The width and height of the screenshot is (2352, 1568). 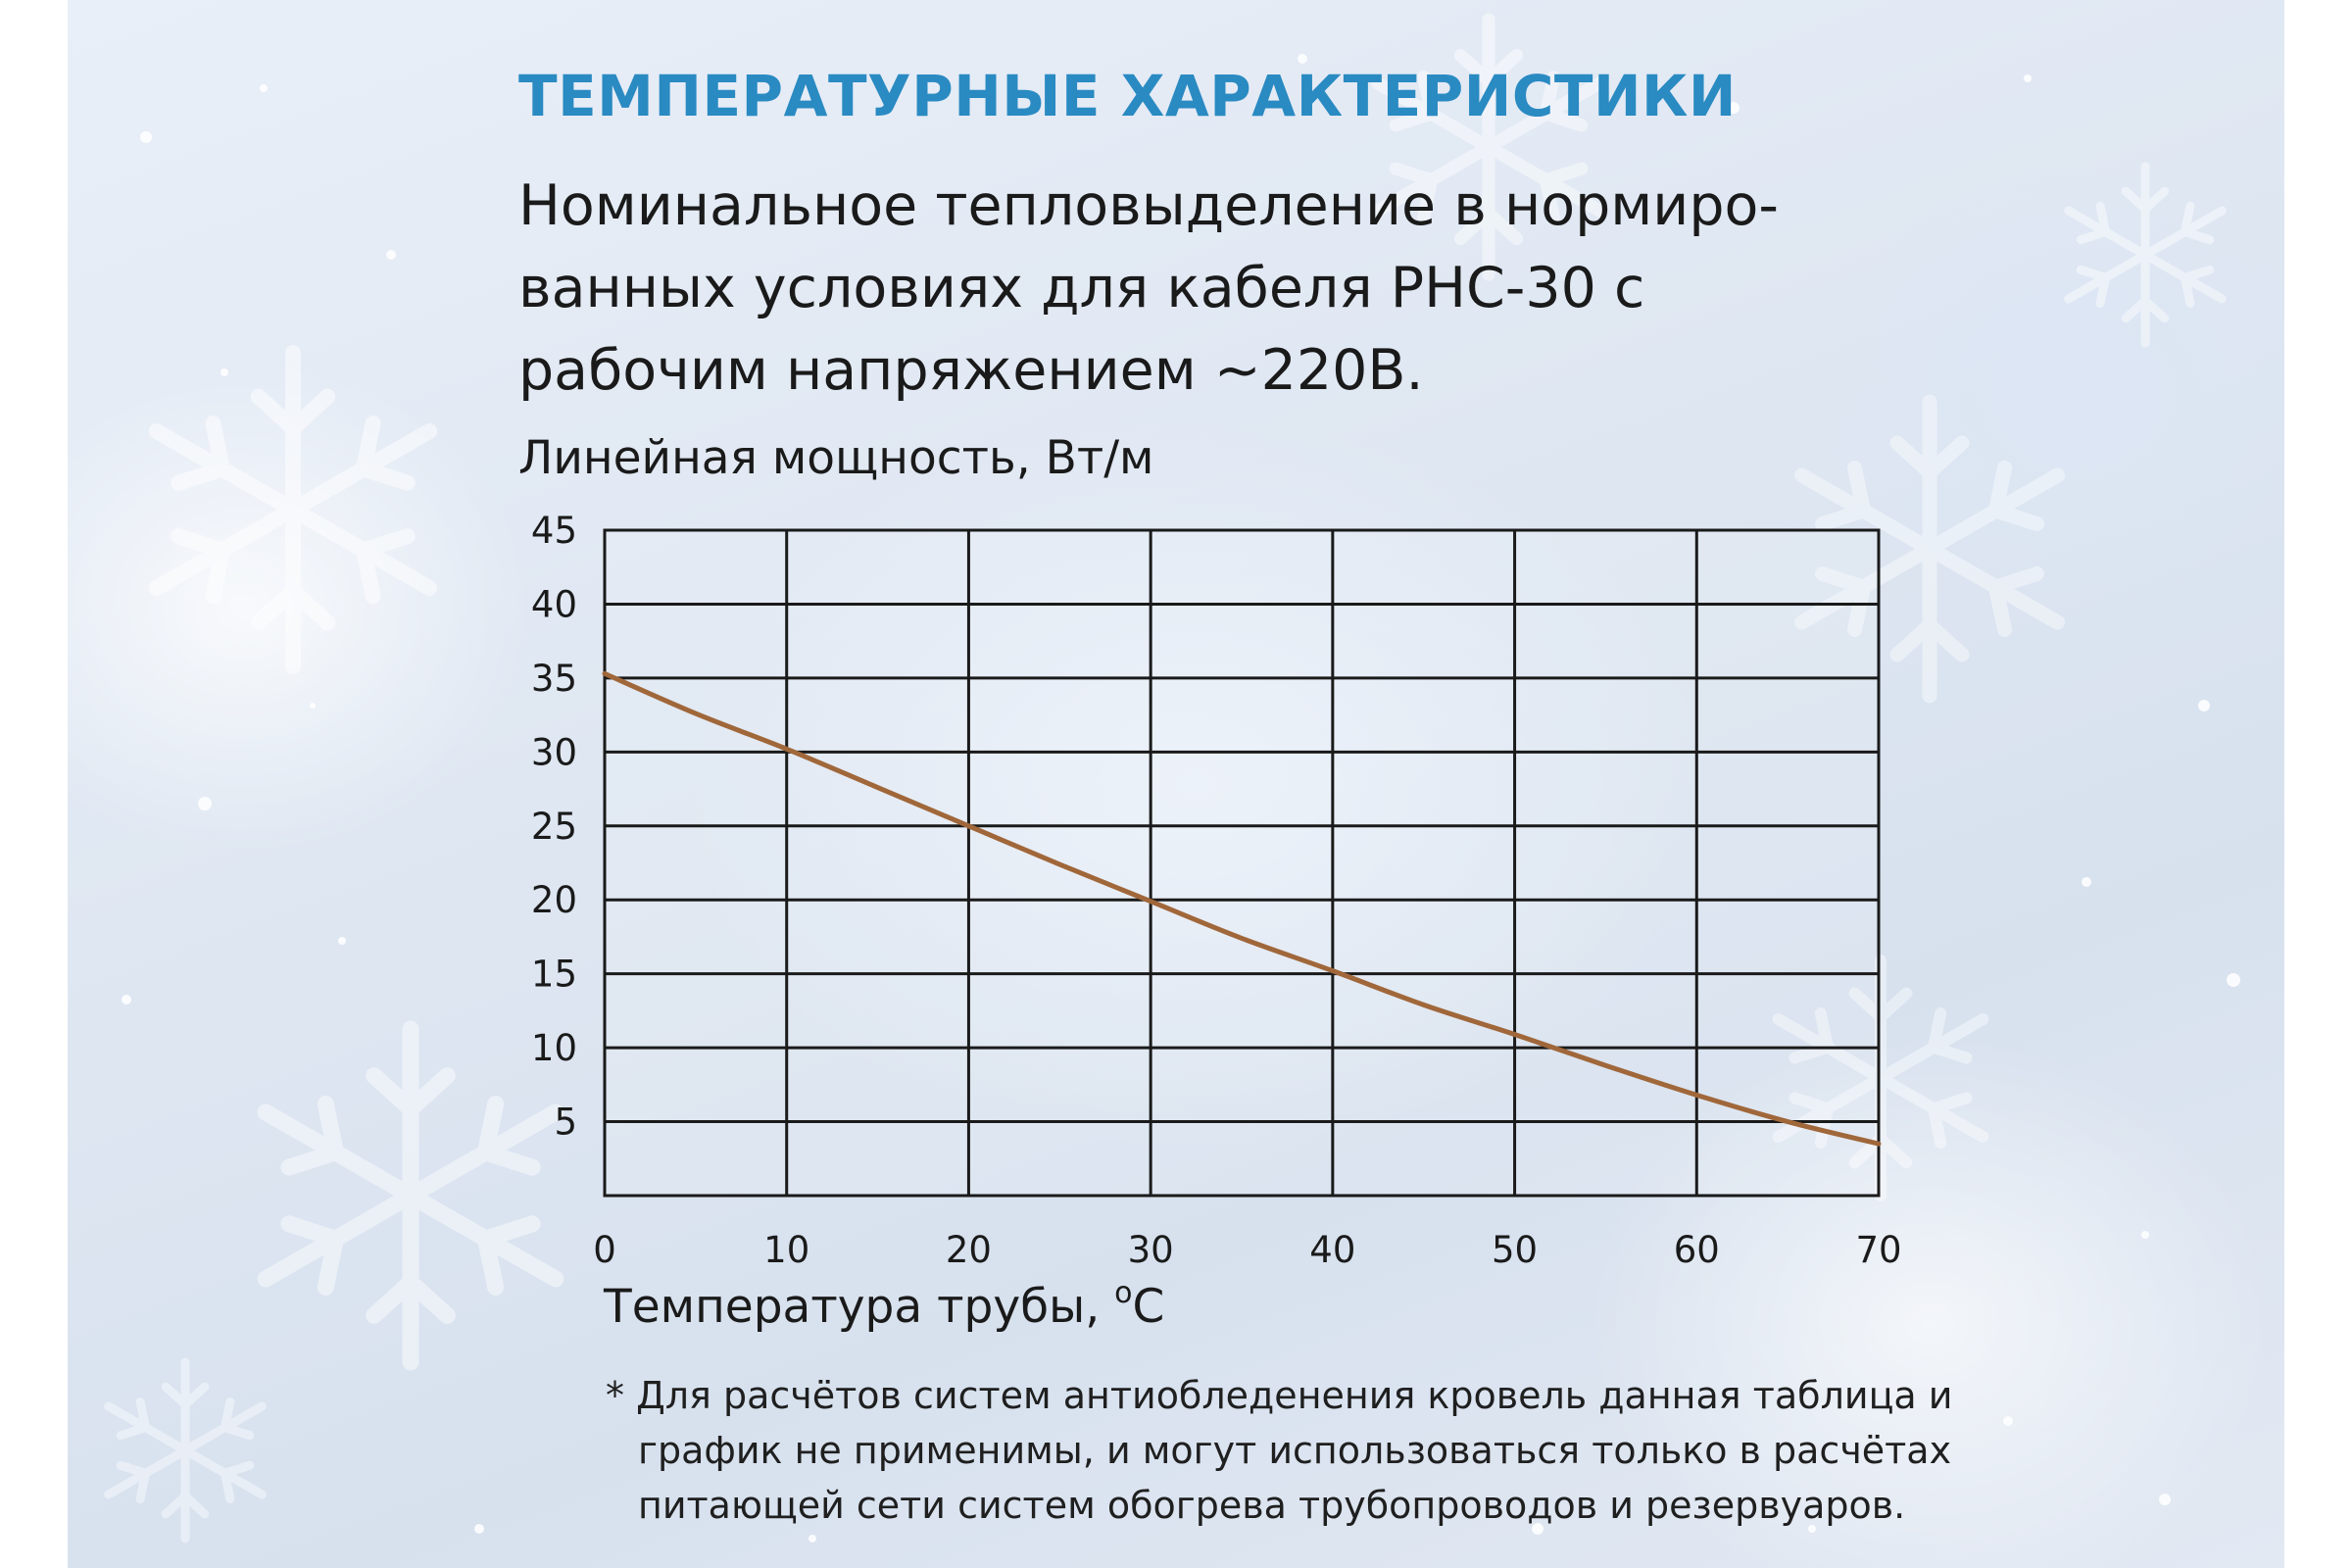 What do you see at coordinates (554, 1048) in the screenshot?
I see `y-tick-label: 10` at bounding box center [554, 1048].